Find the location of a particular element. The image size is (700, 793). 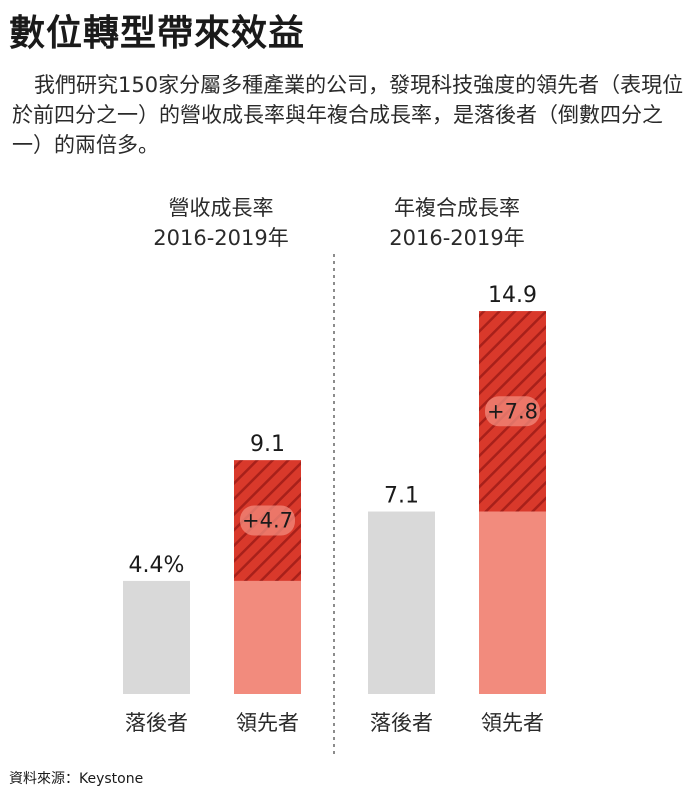

chart-title-revenue-line1: 營收成長率 is located at coordinates (221, 208).